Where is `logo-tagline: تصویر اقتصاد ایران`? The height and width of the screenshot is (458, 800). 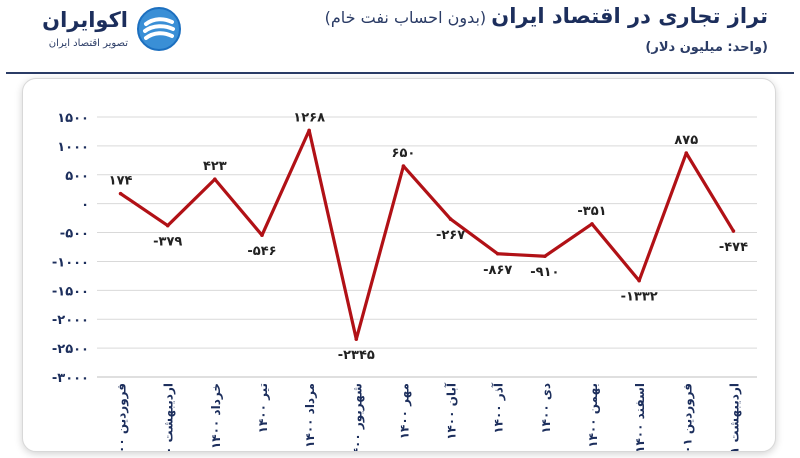 logo-tagline: تصویر اقتصاد ایران is located at coordinates (88, 43).